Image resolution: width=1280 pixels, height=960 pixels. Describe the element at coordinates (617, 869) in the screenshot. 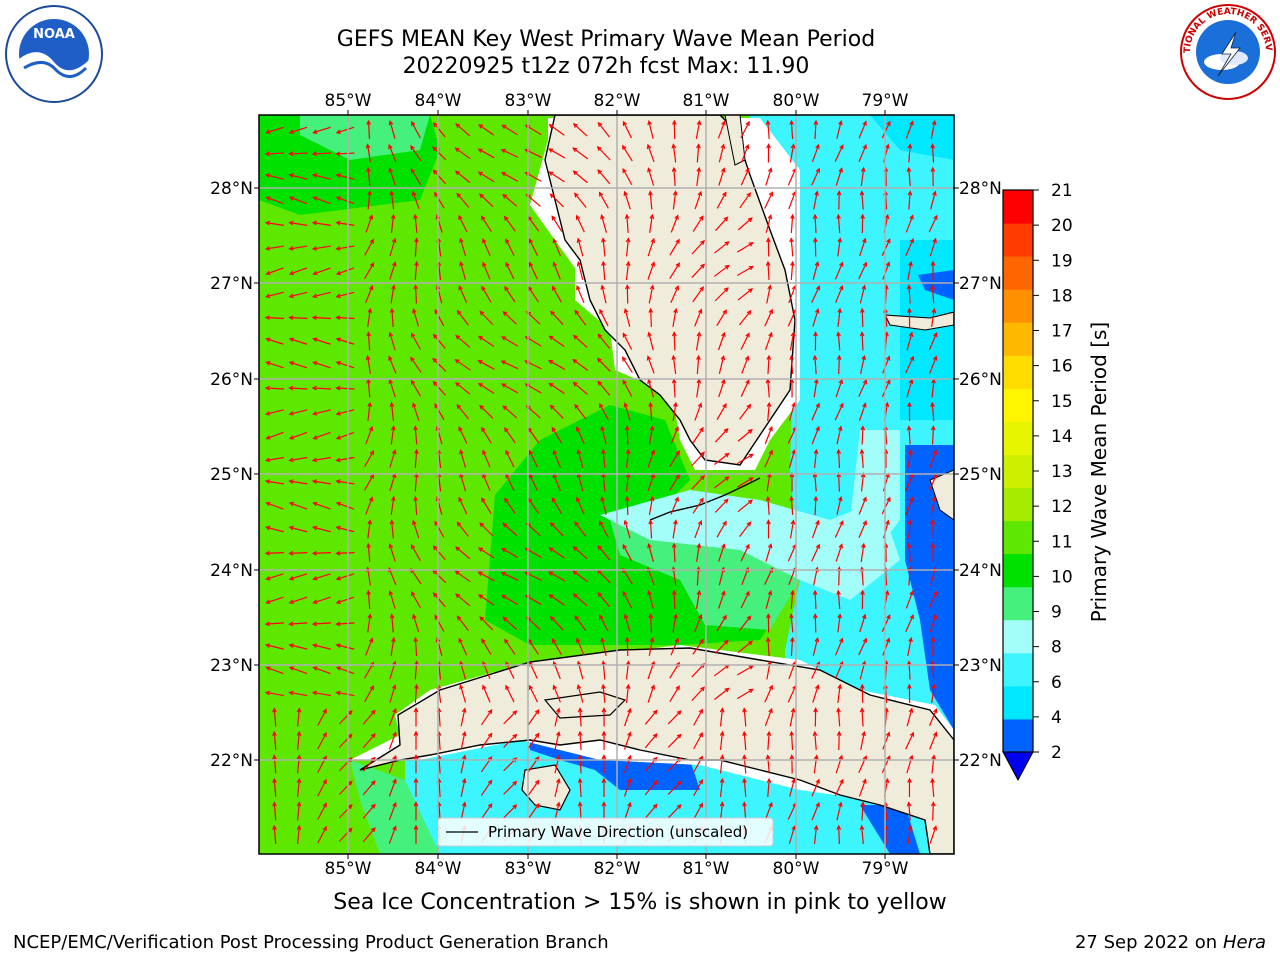

I see `lon-label-bottom: 82°W` at that location.